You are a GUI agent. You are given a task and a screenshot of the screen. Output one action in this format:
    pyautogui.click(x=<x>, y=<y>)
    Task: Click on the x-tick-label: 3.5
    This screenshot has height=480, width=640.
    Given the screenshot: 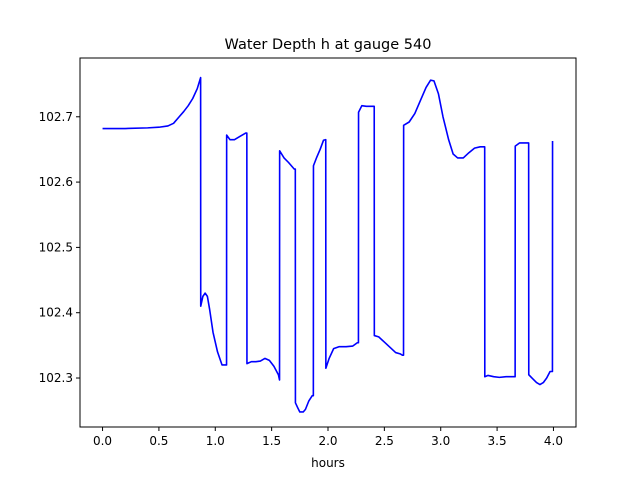 What is the action you would take?
    pyautogui.click(x=497, y=441)
    